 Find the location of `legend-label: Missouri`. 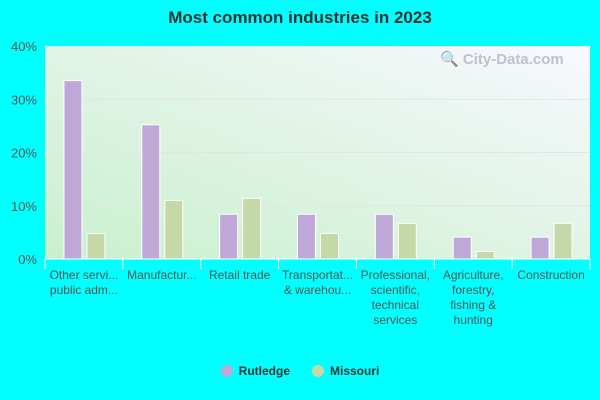

legend-label: Missouri is located at coordinates (355, 371).